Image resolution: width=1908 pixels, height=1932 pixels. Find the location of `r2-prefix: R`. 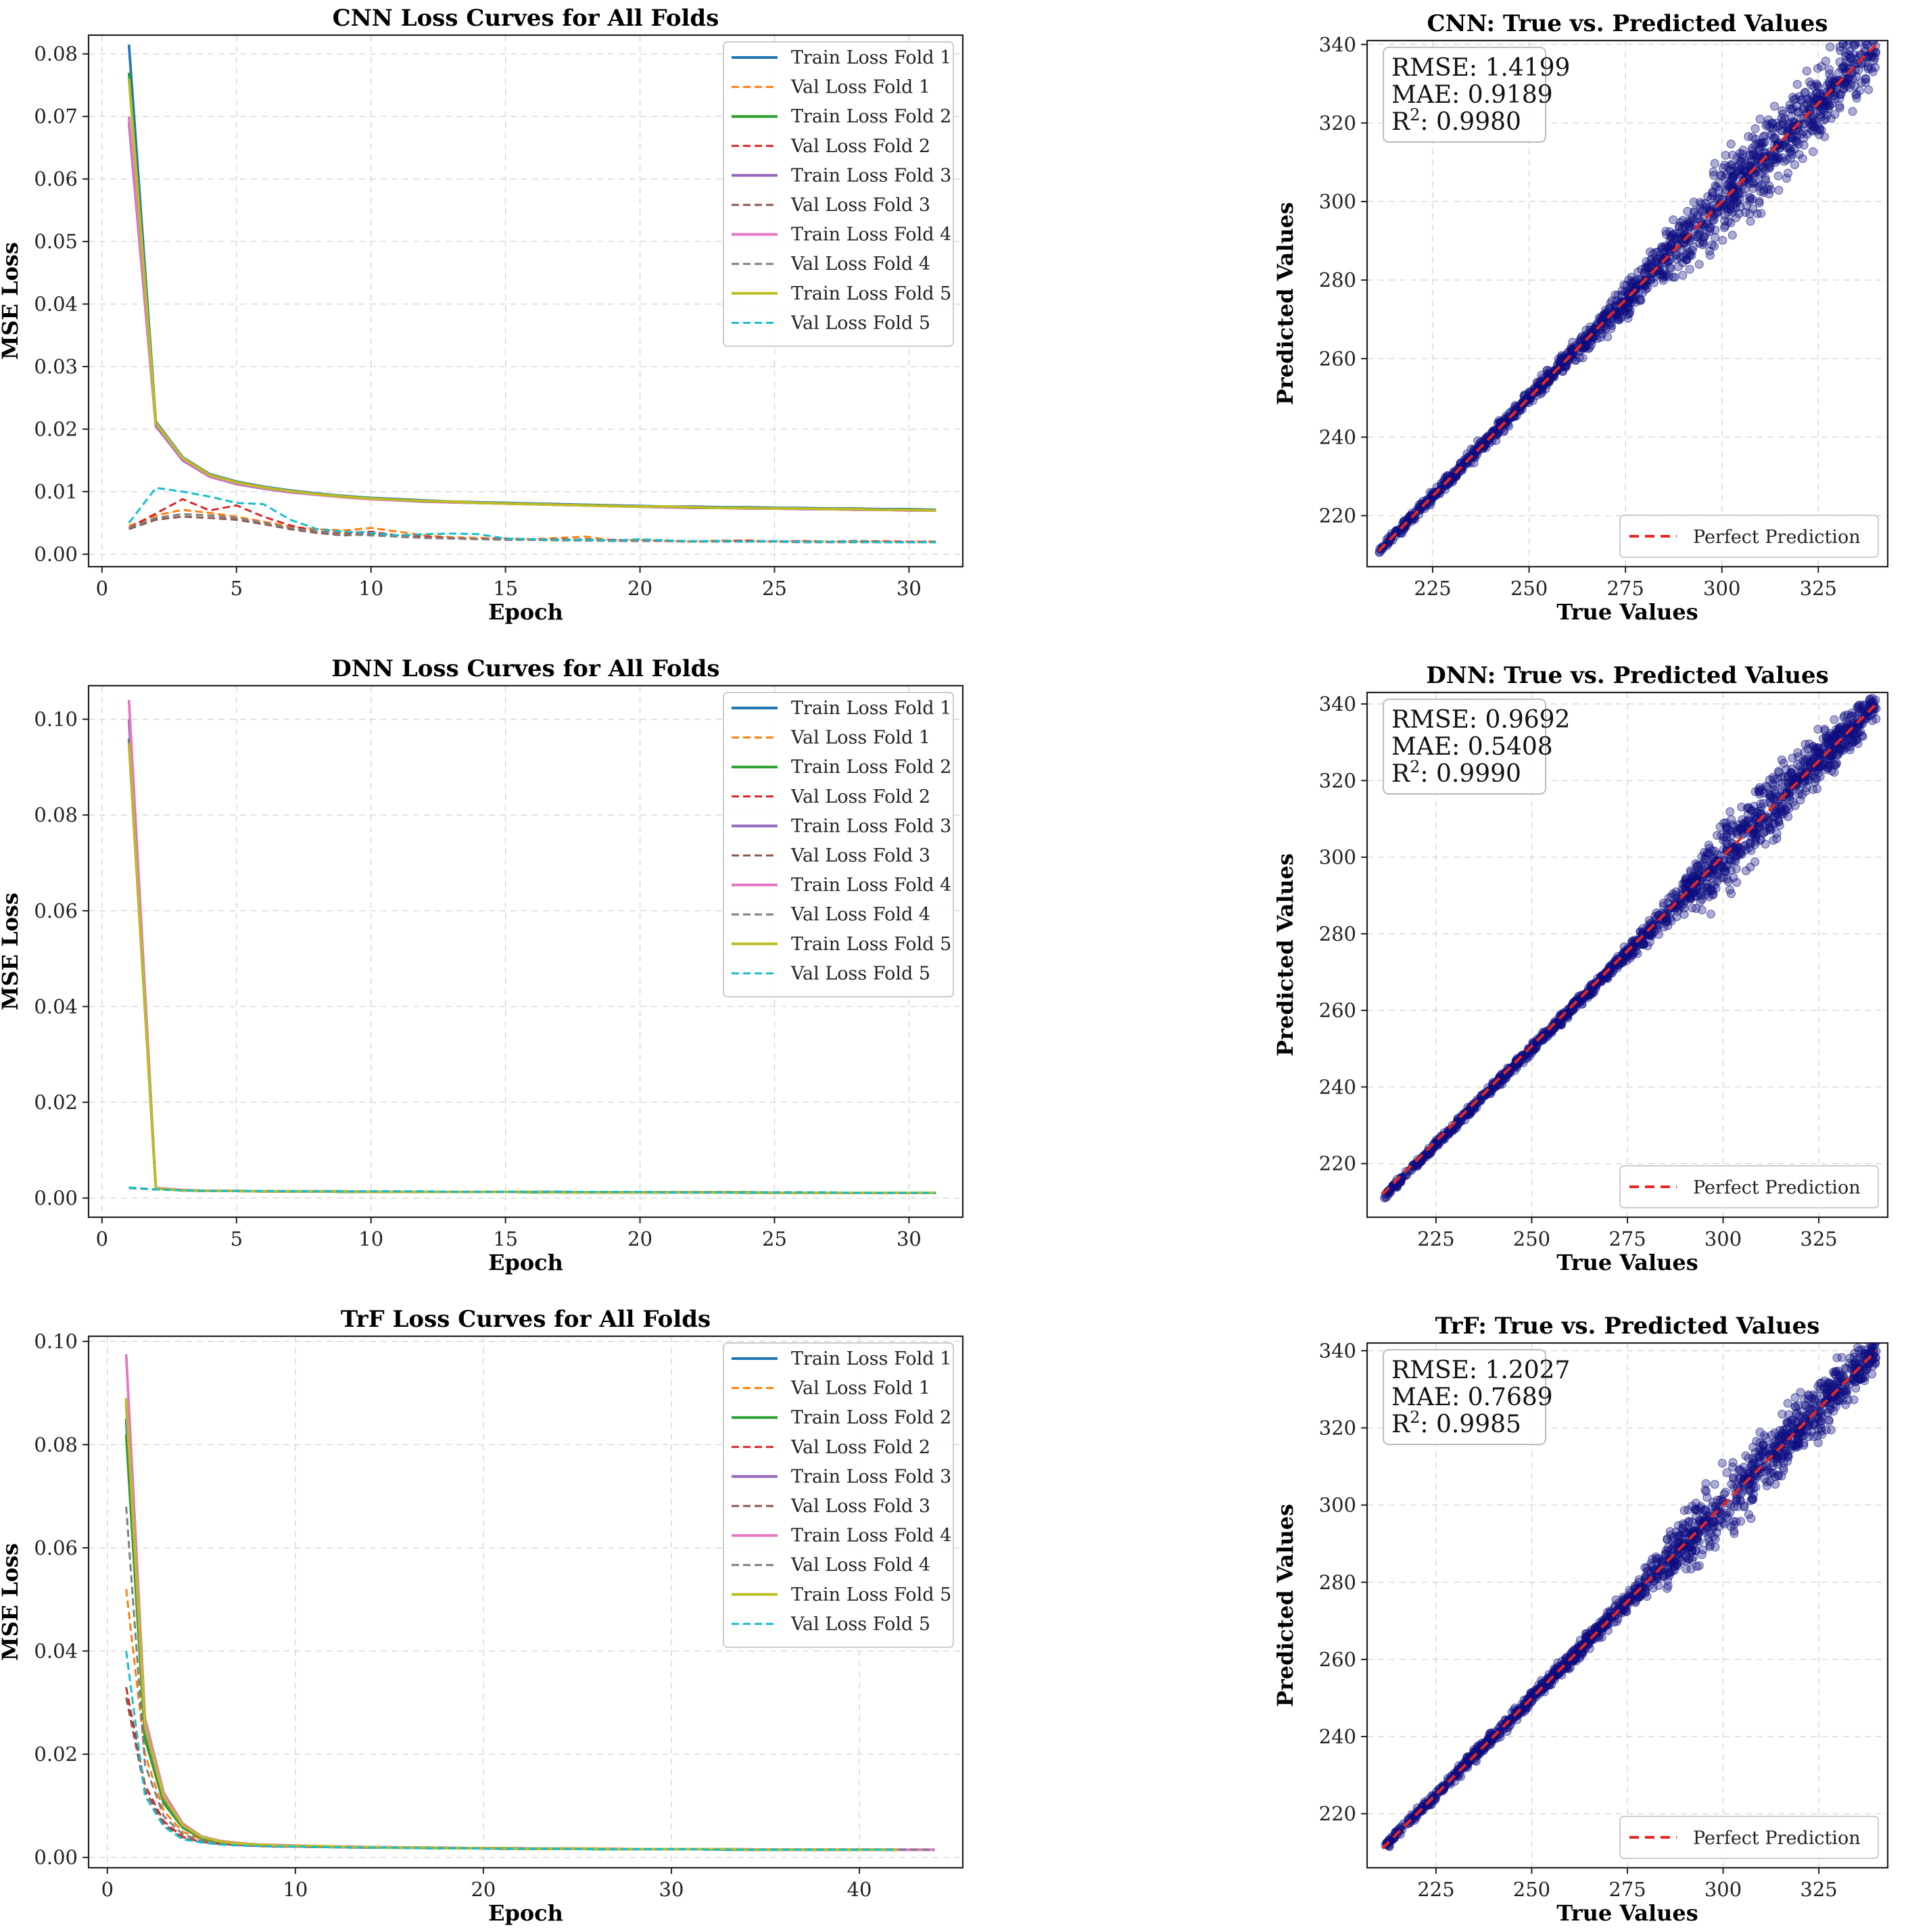

r2-prefix: R is located at coordinates (1400, 1424).